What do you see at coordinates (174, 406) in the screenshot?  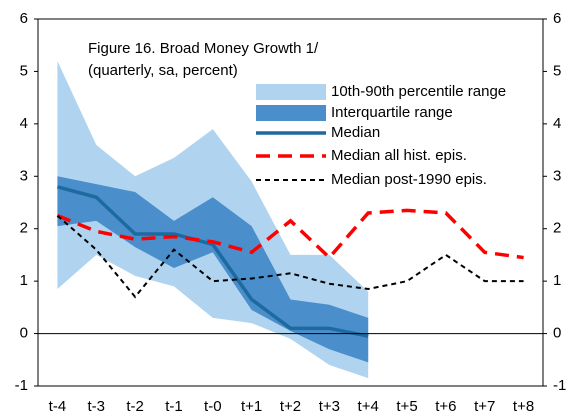 I see `x-tick-label: t-1` at bounding box center [174, 406].